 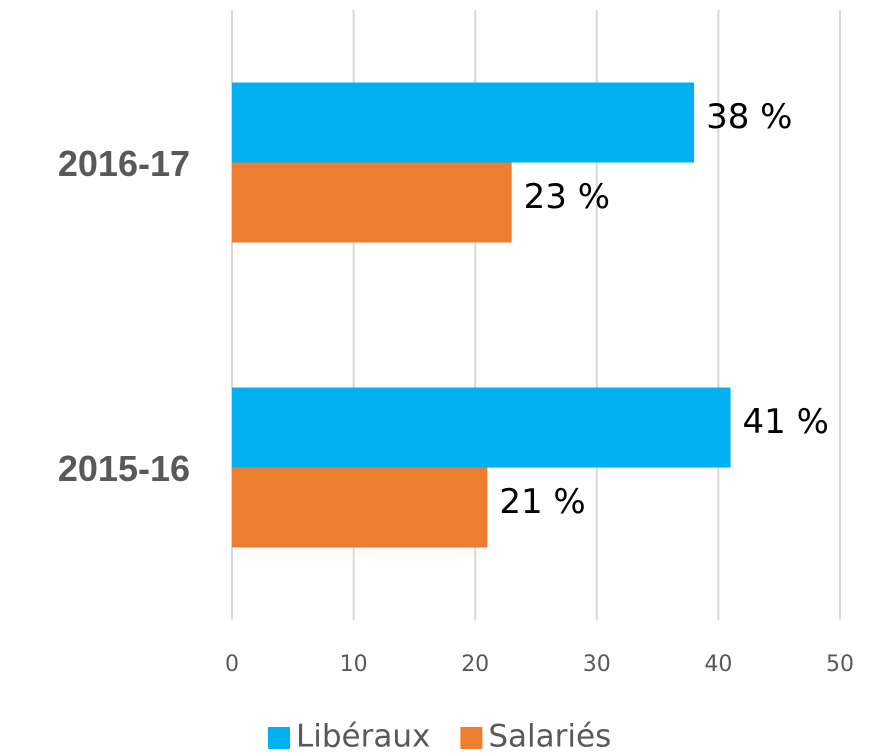 I want to click on data-label: 21 %, so click(x=542, y=502).